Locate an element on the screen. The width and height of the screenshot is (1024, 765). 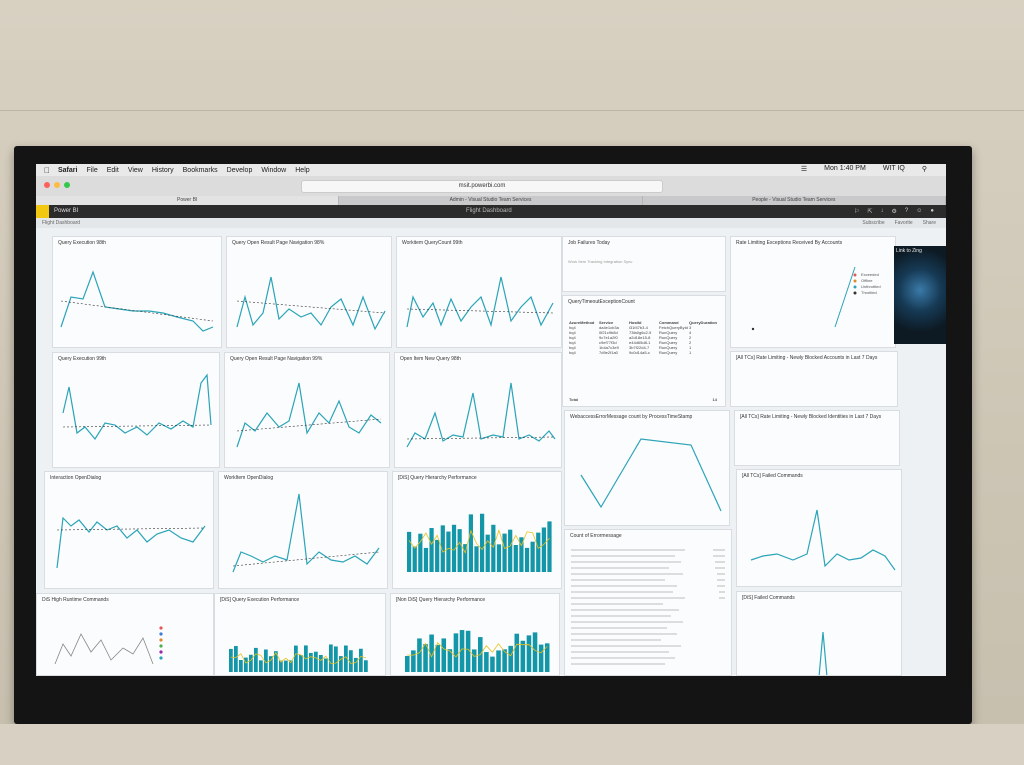
menu-develop: Develop is located at coordinates (236, 170).